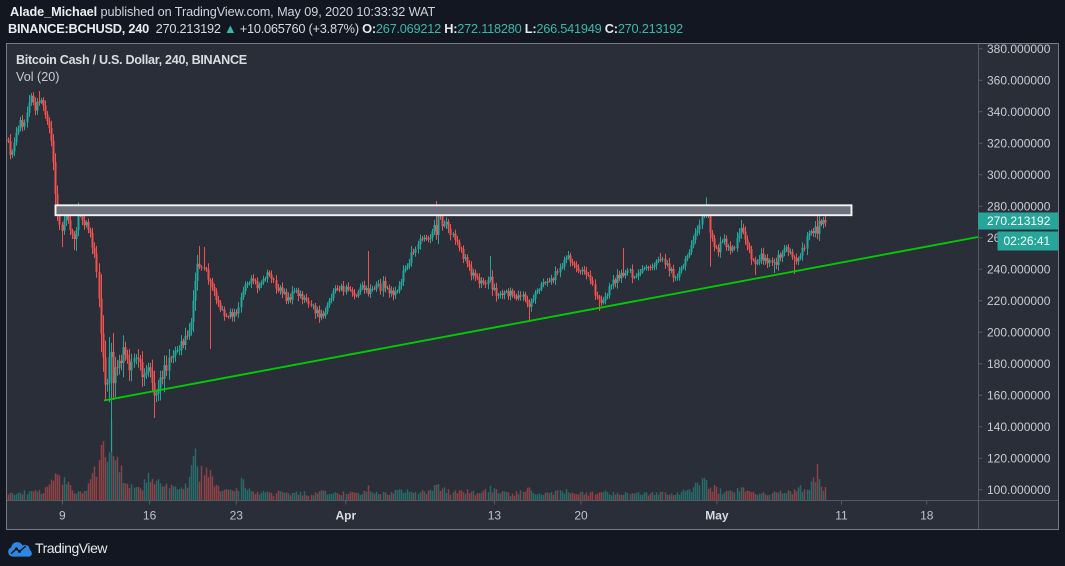 This screenshot has height=566, width=1065. I want to click on svg-text: 16, so click(150, 516).